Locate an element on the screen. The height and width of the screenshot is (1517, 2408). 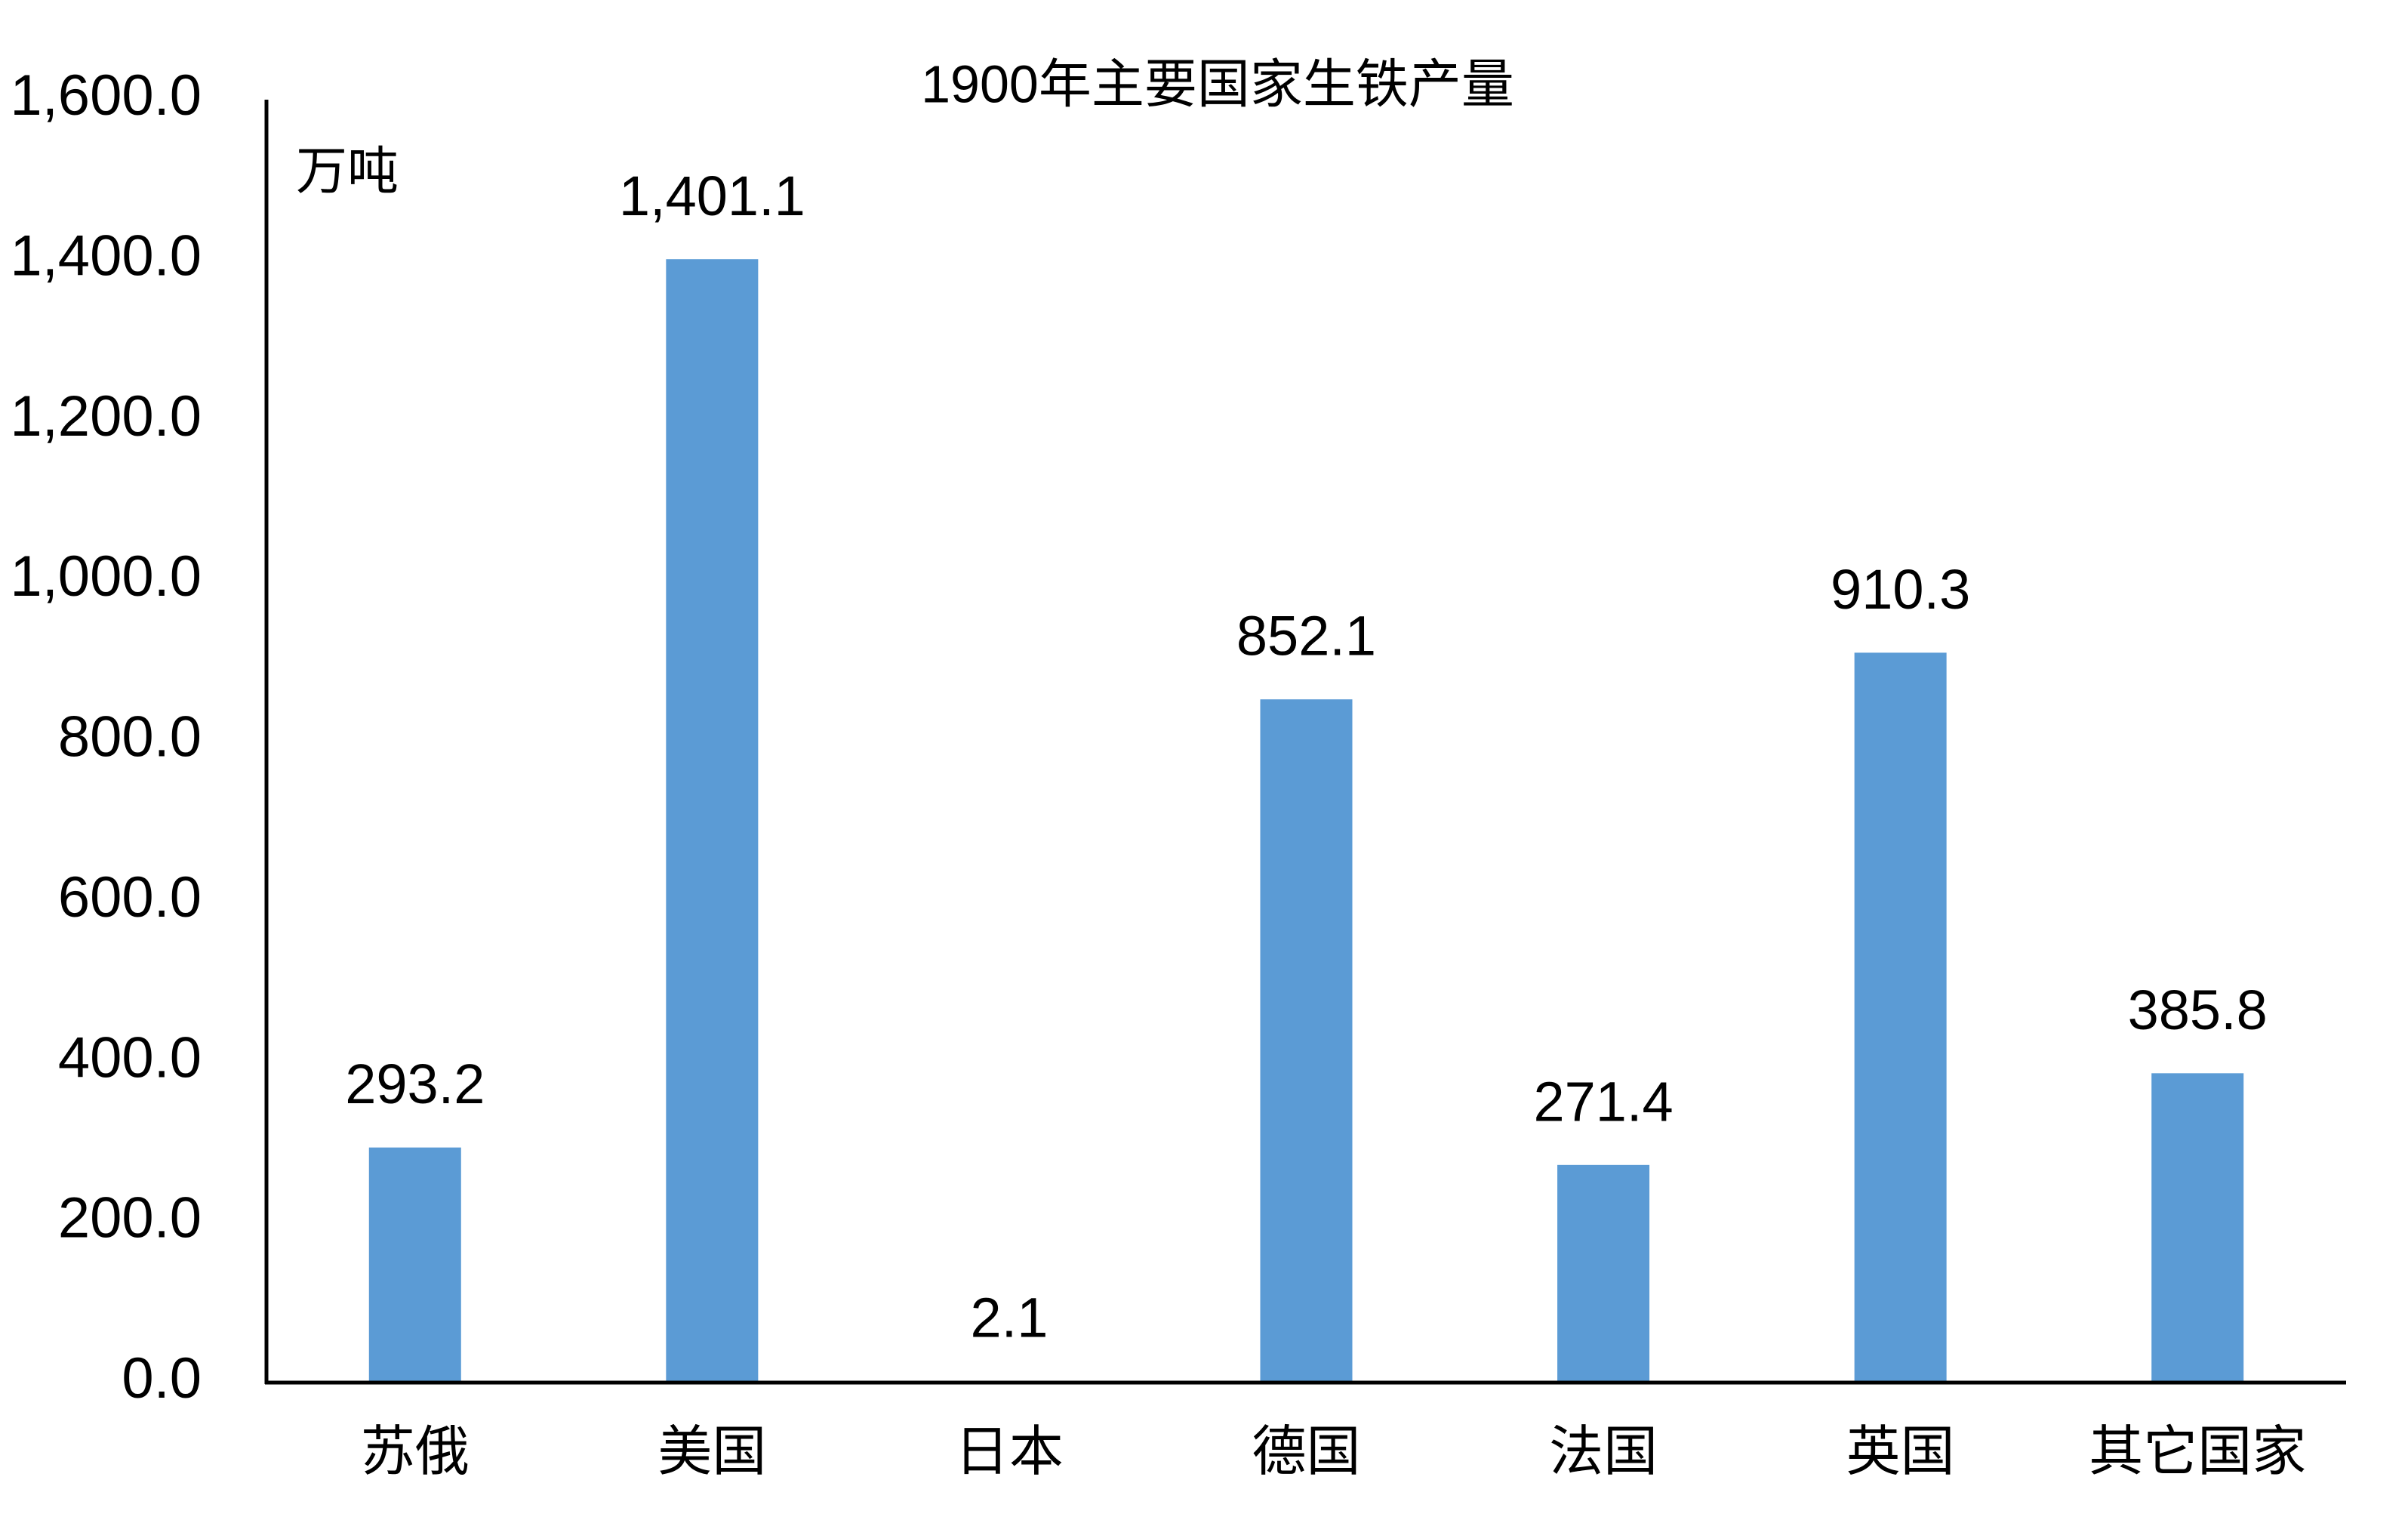
x-tick-label: 苏俄 is located at coordinates (415, 1452).